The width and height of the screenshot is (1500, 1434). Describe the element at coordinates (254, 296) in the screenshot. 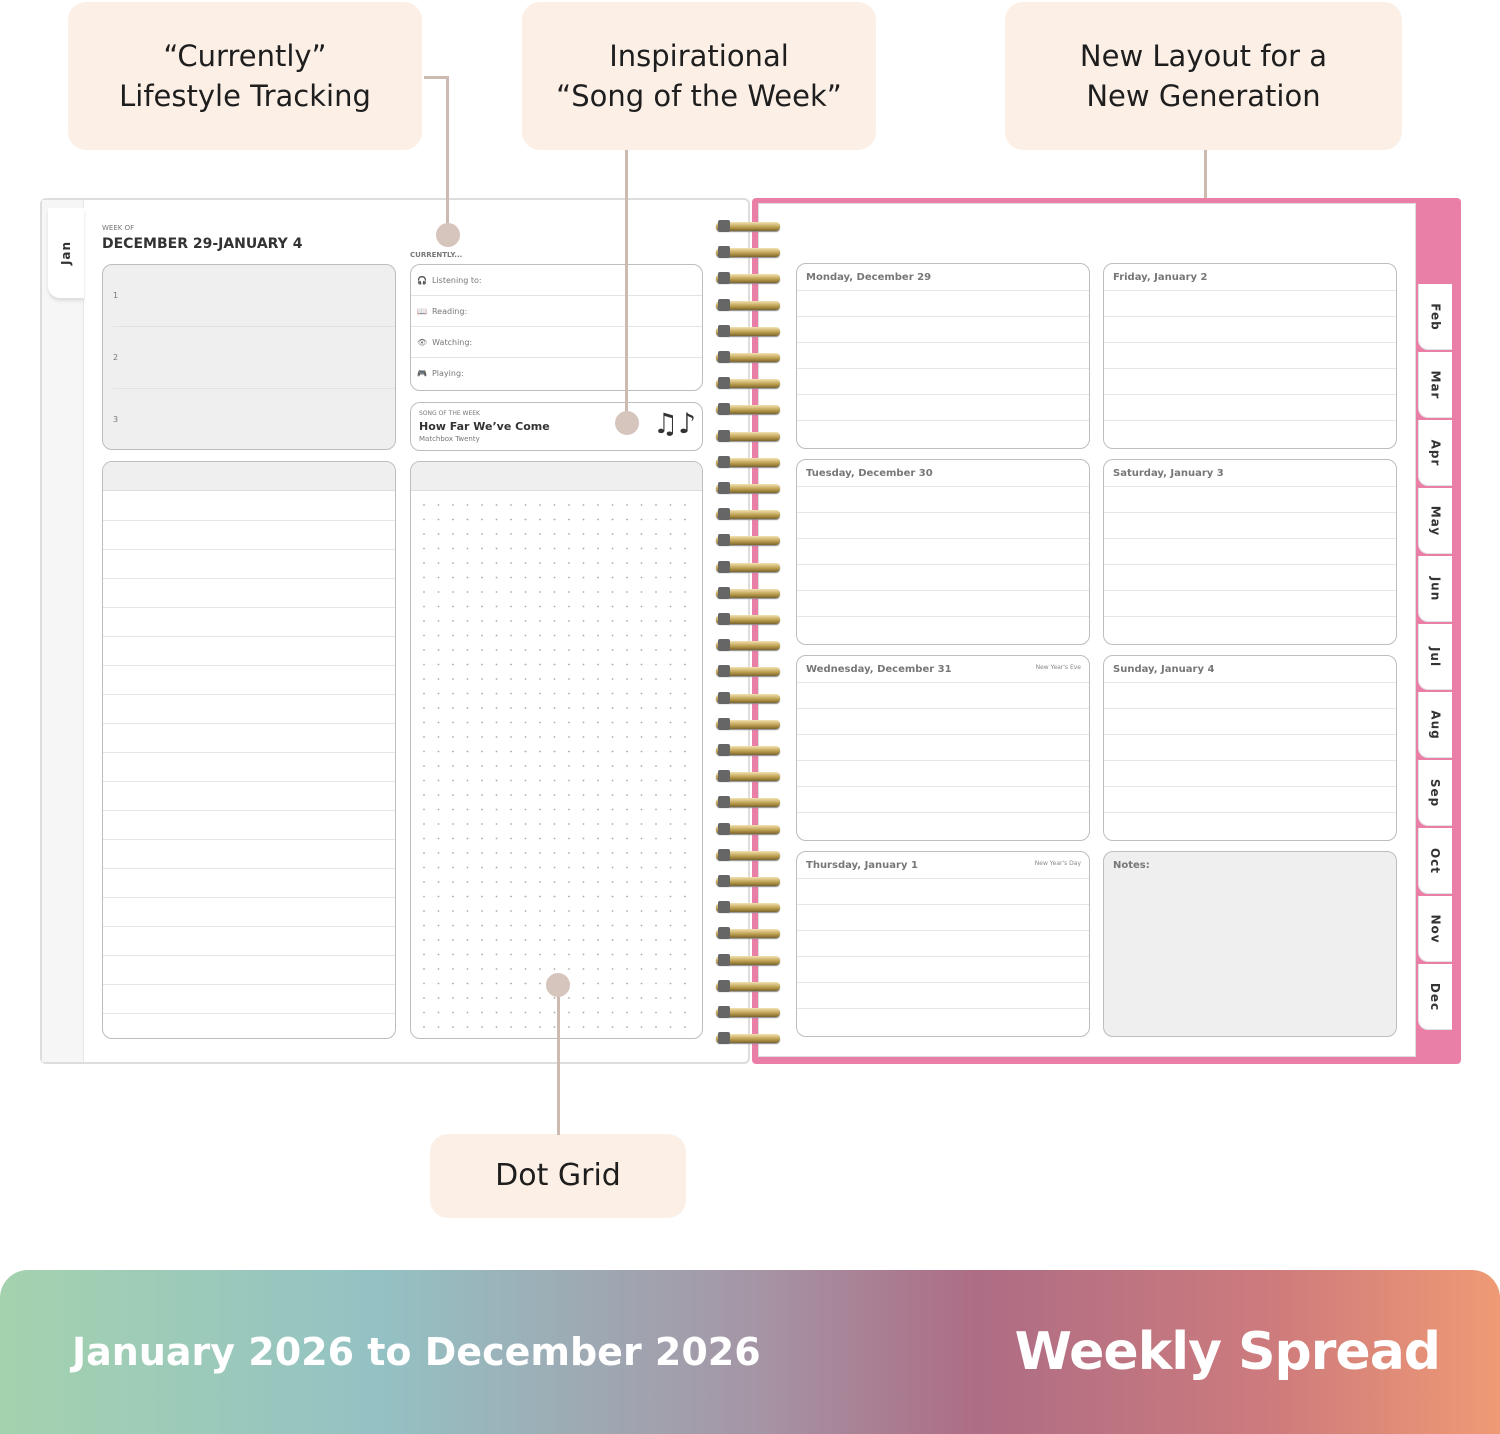

I see `priority-1: 1` at that location.